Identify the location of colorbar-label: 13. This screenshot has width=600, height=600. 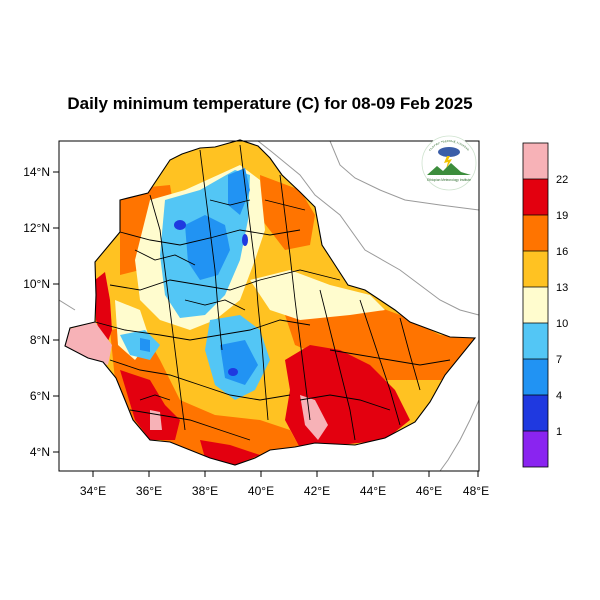
(562, 288).